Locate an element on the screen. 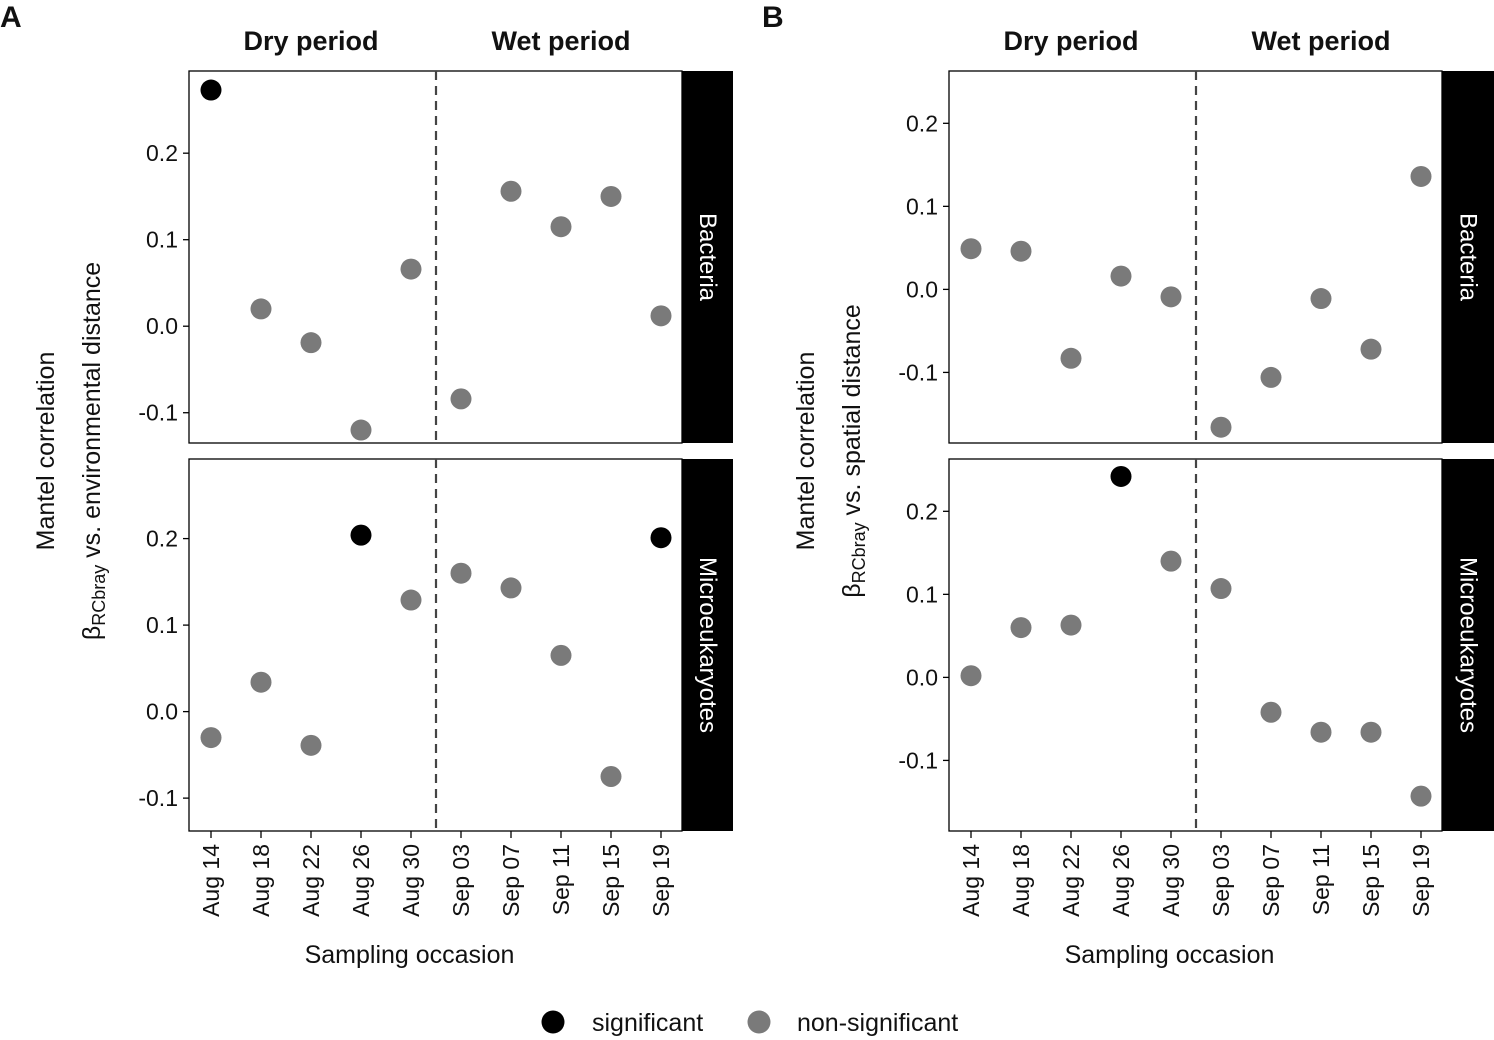 The height and width of the screenshot is (1040, 1494). panel-letter: B is located at coordinates (773, 17).